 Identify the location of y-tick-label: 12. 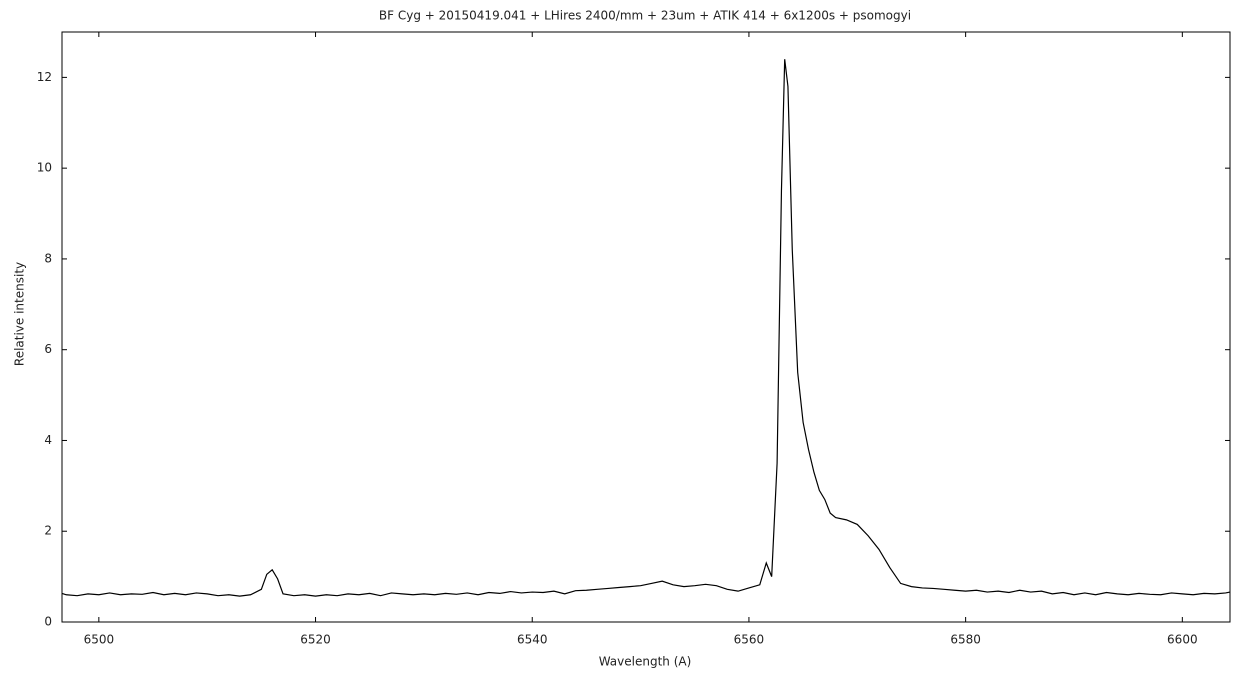
(44, 77).